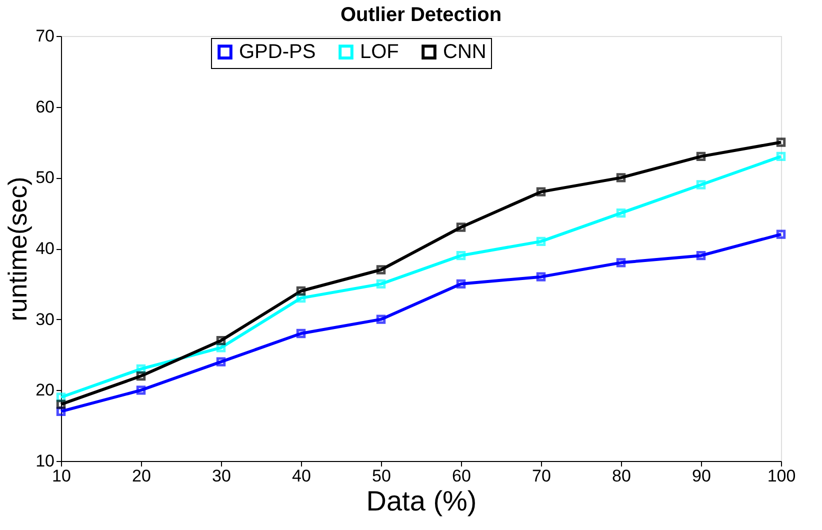 This screenshot has height=530, width=822. What do you see at coordinates (421, 501) in the screenshot?
I see `x-axis-title: Data (%)` at bounding box center [421, 501].